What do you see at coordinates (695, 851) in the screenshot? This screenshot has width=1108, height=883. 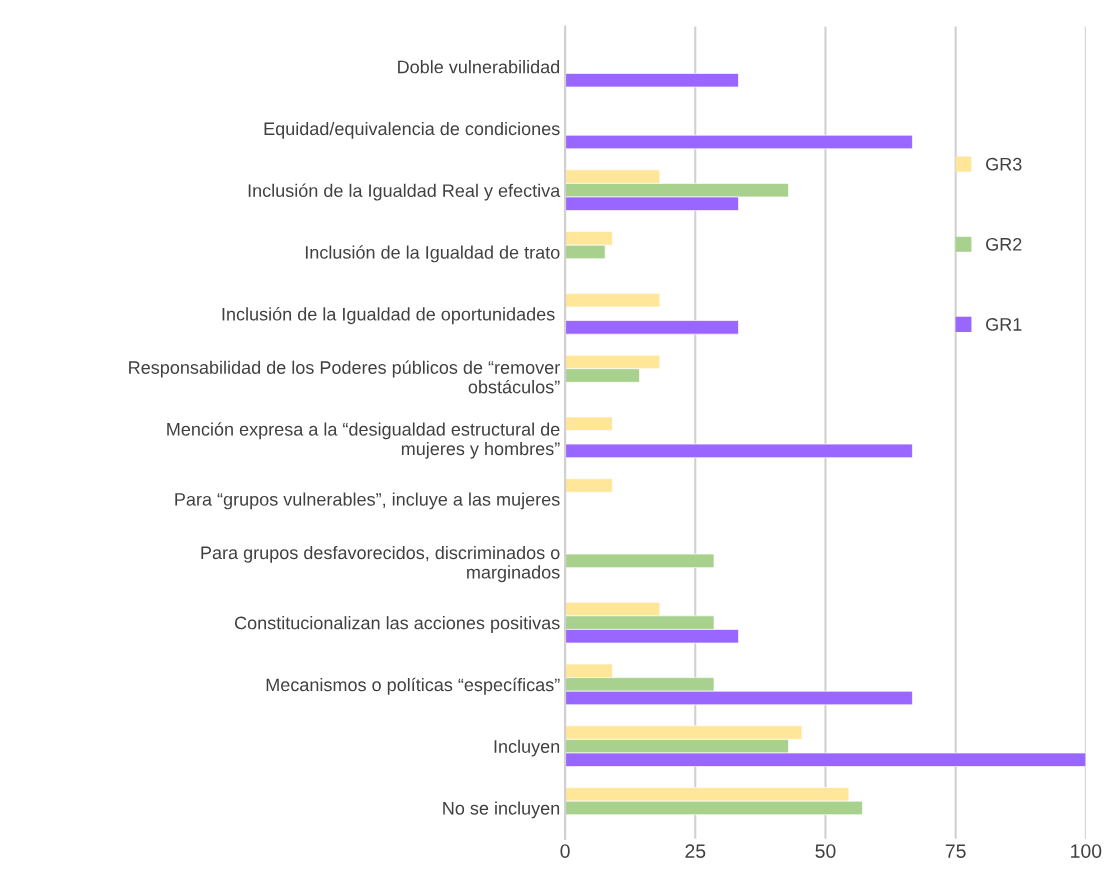 I see `x-tick-label: 25` at bounding box center [695, 851].